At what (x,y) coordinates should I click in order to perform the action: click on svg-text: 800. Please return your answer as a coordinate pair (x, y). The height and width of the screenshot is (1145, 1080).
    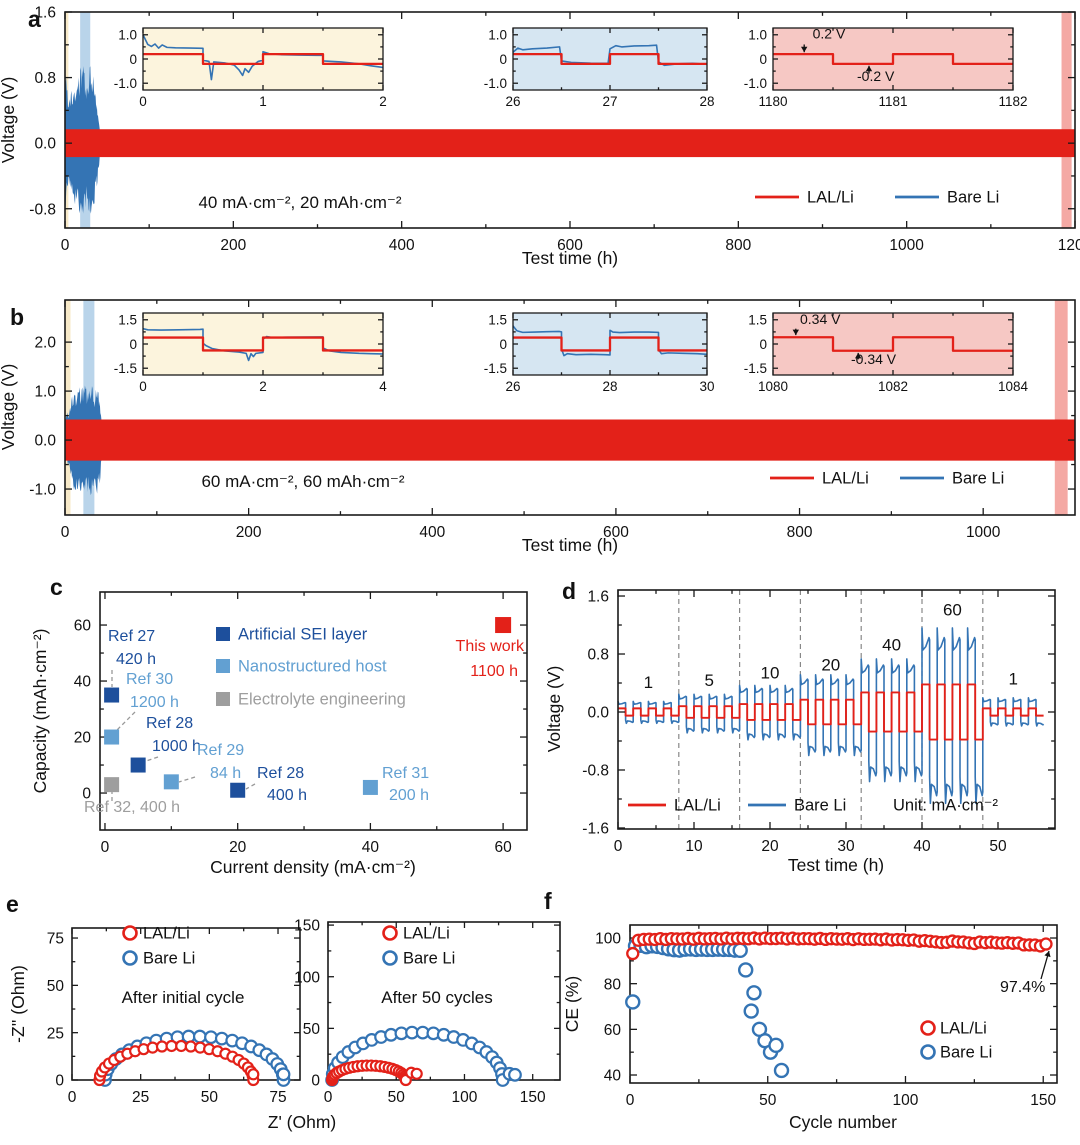
    Looking at the image, I should click on (738, 245).